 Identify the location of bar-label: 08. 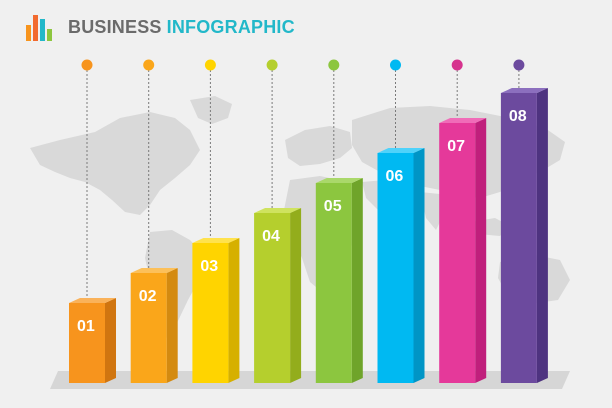
(518, 116).